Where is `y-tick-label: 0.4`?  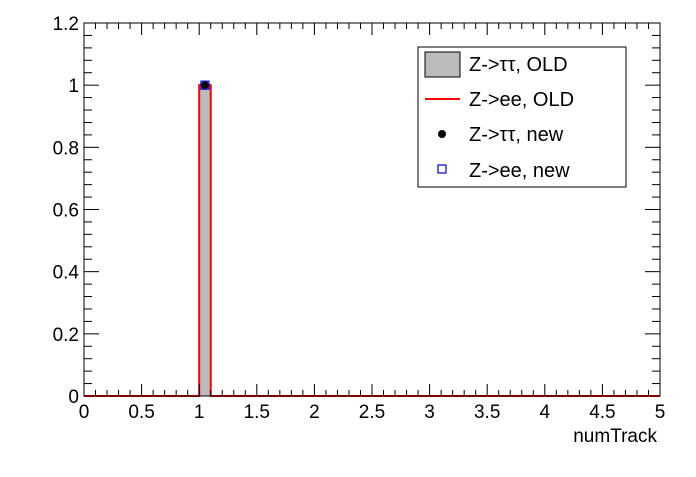 y-tick-label: 0.4 is located at coordinates (66, 273).